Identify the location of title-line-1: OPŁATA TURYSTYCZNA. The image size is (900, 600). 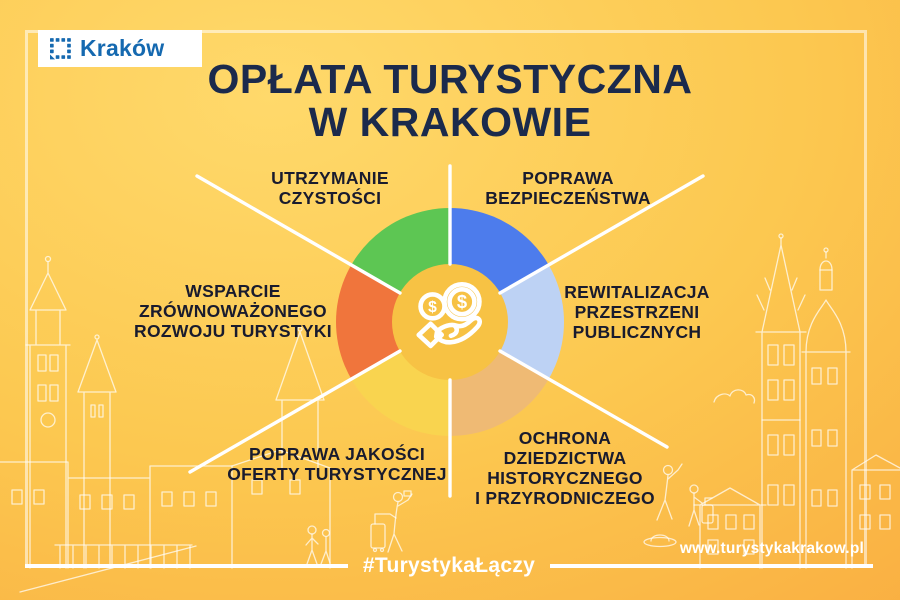
(450, 79).